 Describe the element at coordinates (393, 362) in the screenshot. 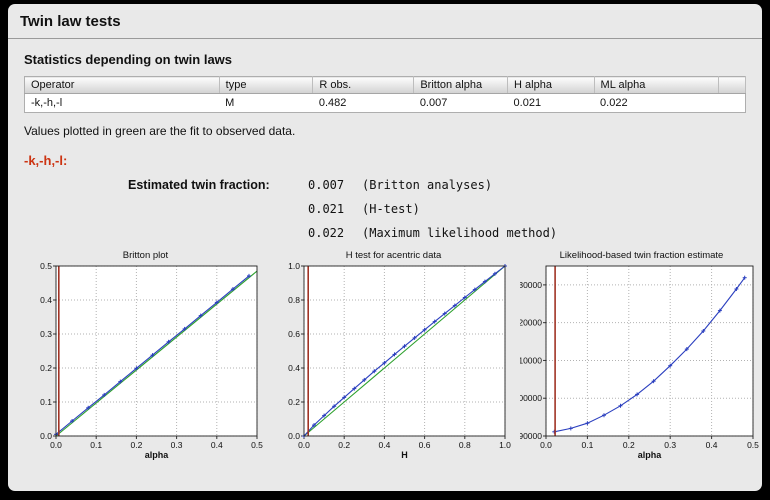

I see `h-test-chart: 0.0 0.2 0.4 0.6 0.8 1.0 0.0 0.2 0.4 0.6 0.8 1.0 H` at that location.